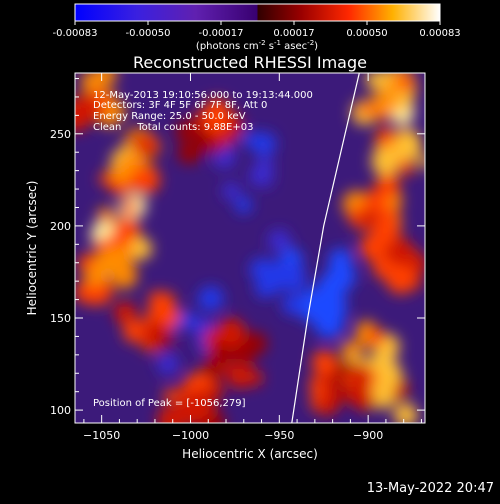 This screenshot has width=500, height=504. What do you see at coordinates (60, 134) in the screenshot?
I see `y-tick-label: 250` at bounding box center [60, 134].